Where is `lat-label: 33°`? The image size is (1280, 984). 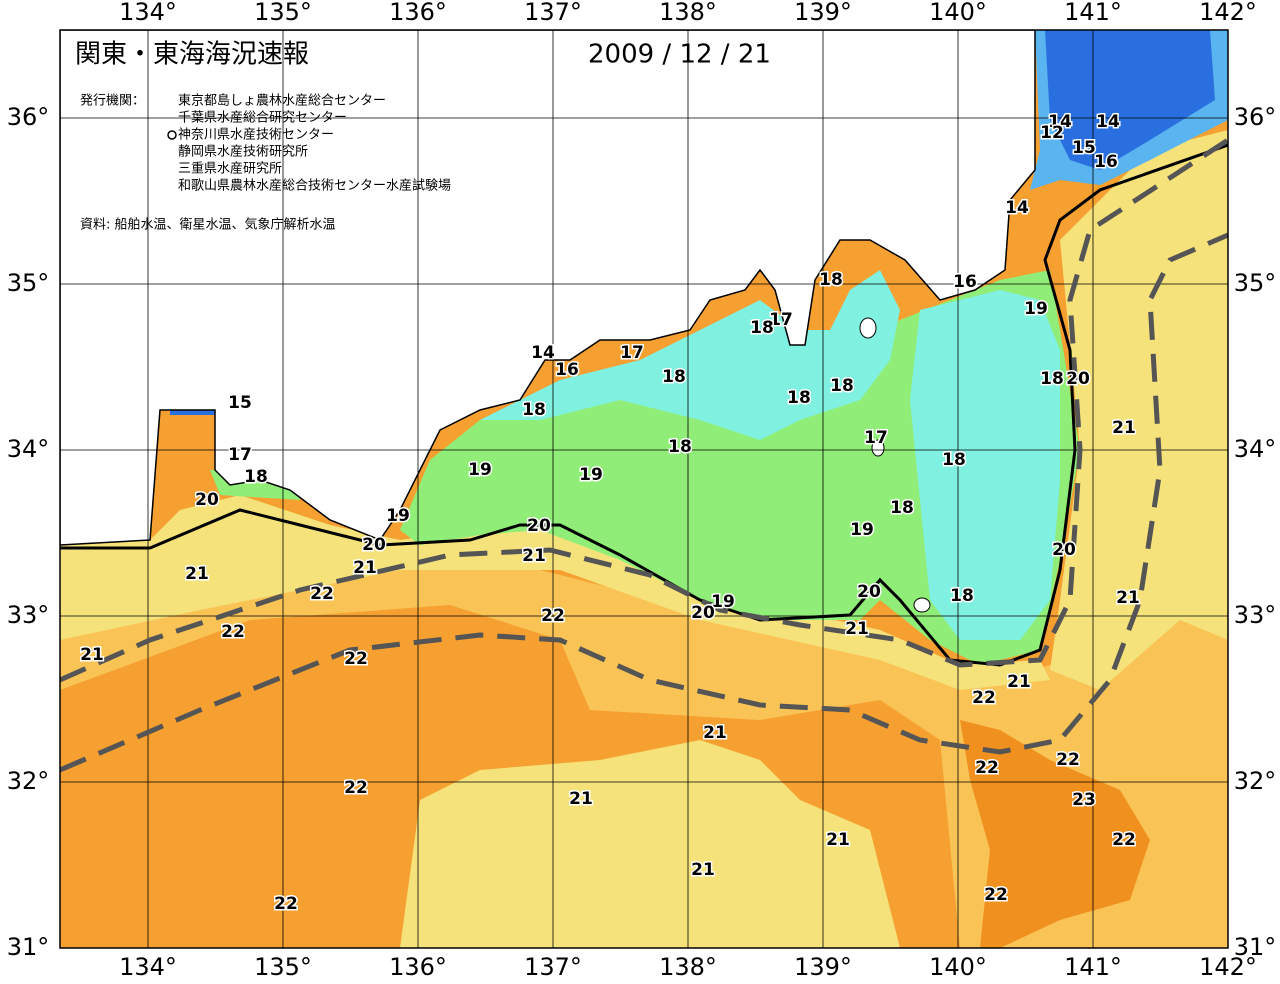 lat-label: 33° is located at coordinates (1255, 615).